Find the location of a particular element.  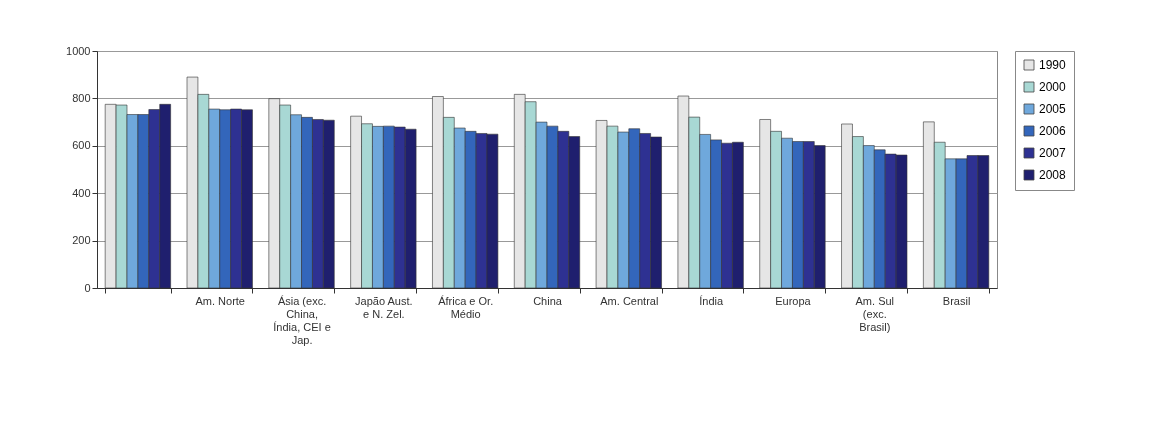

x-tick-label: Am. Norte is located at coordinates (220, 300).